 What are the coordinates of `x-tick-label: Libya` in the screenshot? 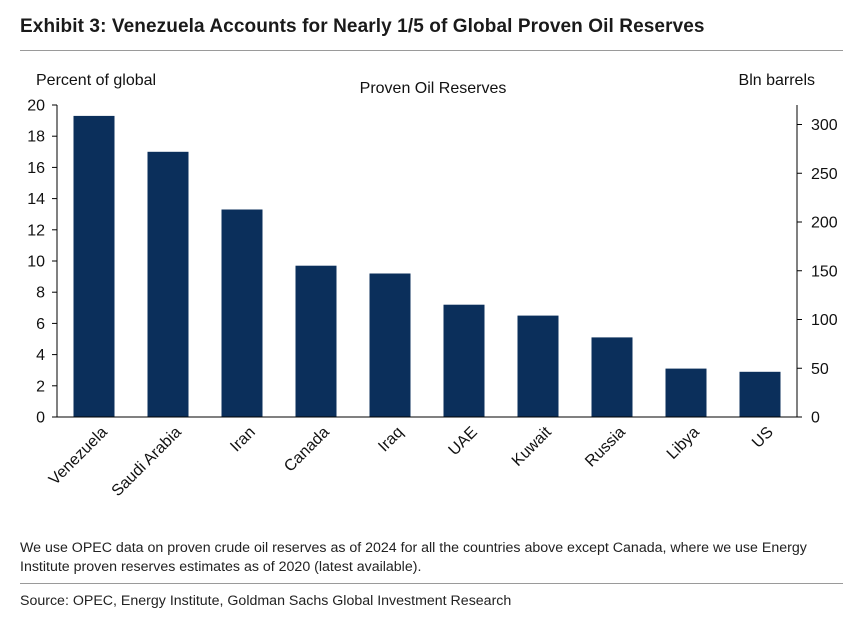 It's located at (683, 443).